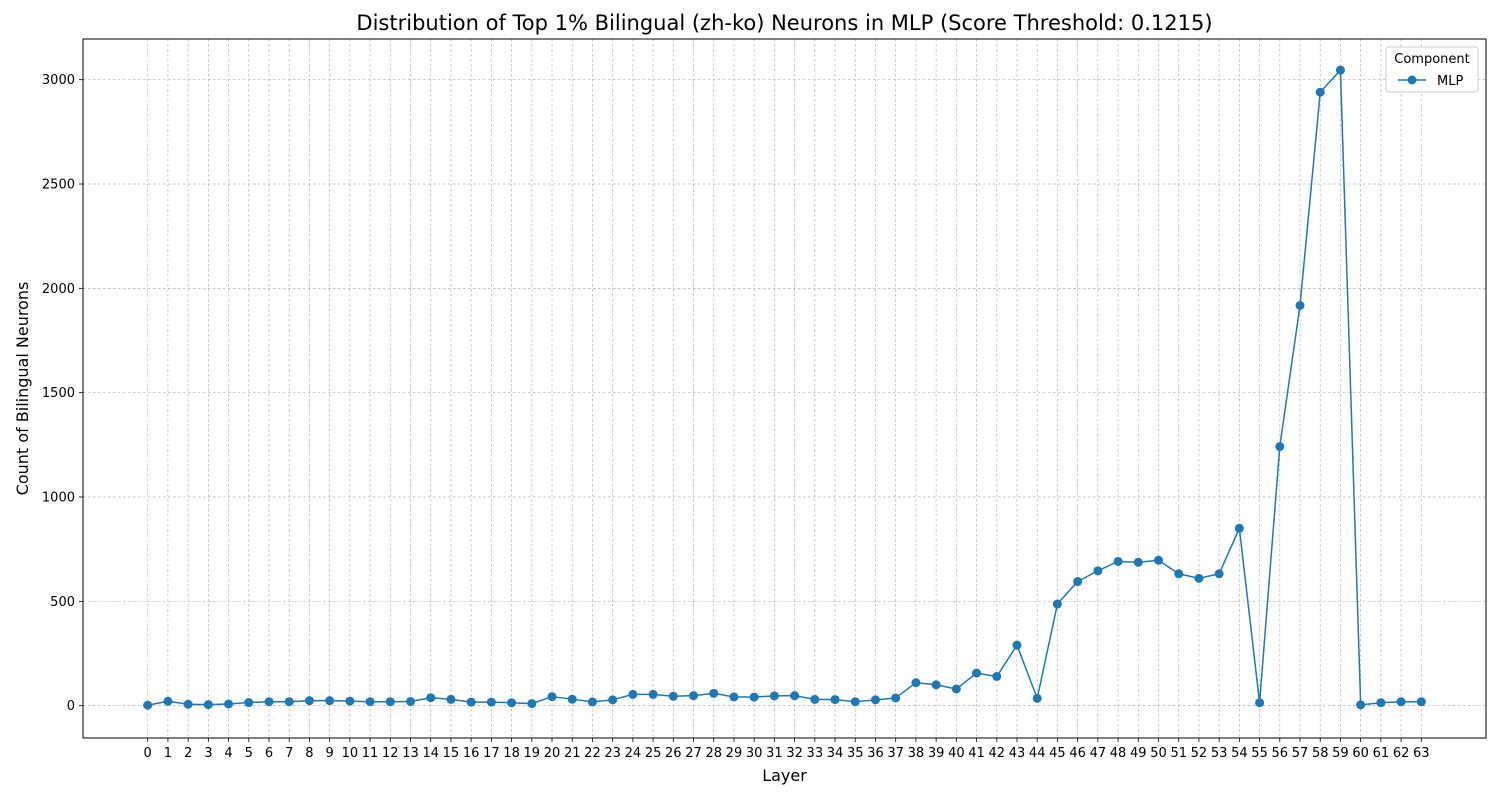 Image resolution: width=1500 pixels, height=800 pixels. What do you see at coordinates (1412, 80) in the screenshot?
I see `legend-marker-mlp` at bounding box center [1412, 80].